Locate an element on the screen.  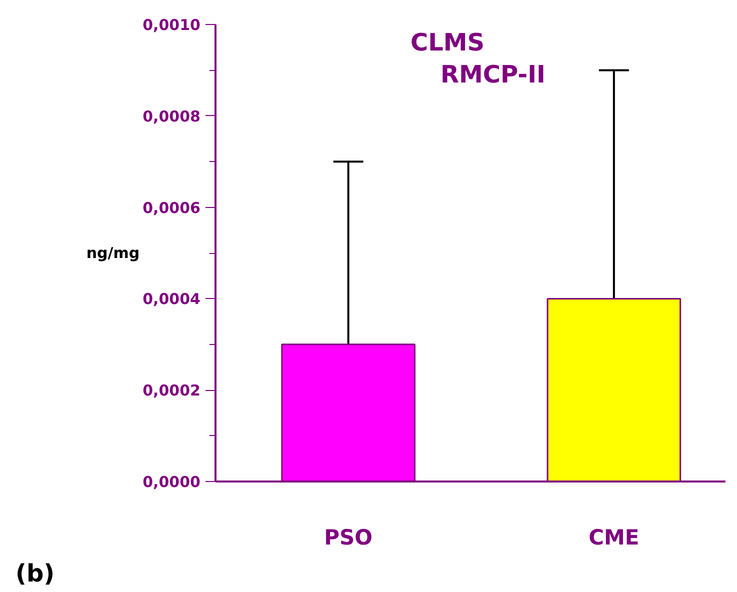
y-tick-label: 0,0004 is located at coordinates (171, 299).